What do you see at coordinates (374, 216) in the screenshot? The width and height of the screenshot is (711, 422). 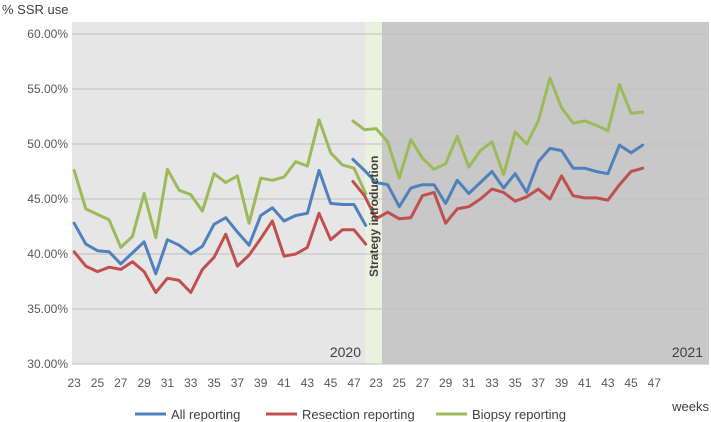 I see `strategy-introduction-annotation: Strategy introduction` at bounding box center [374, 216].